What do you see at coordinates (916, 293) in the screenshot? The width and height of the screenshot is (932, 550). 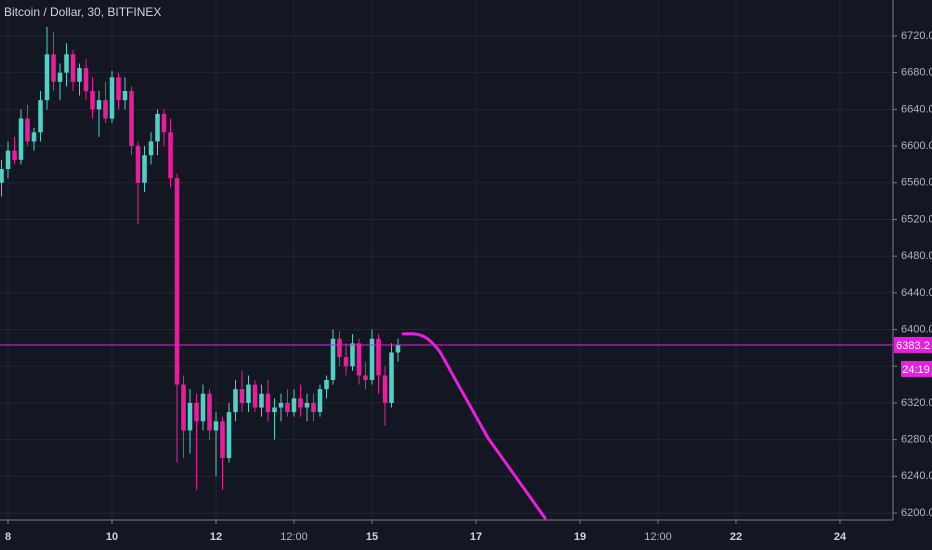 I see `y-tick-label: 6440.0` at bounding box center [916, 293].